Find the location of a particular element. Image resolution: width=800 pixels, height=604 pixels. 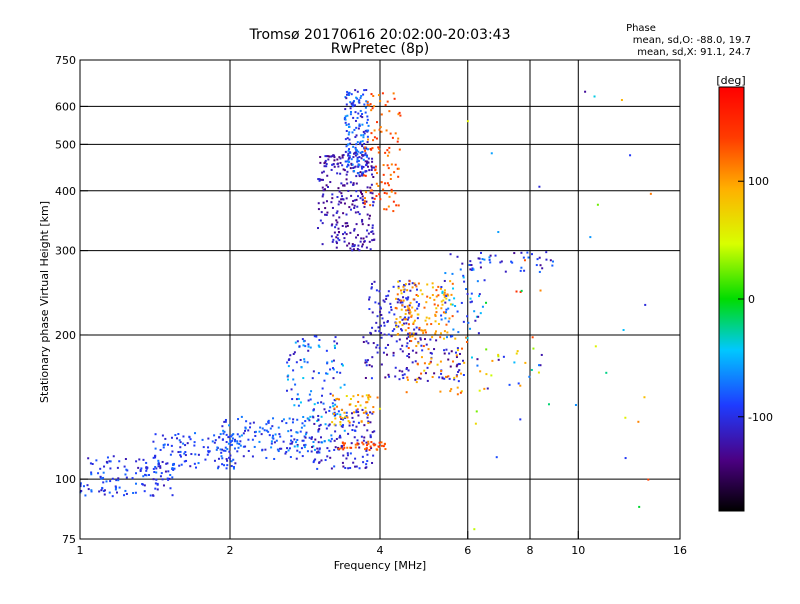

x-tick-label: 8 is located at coordinates (530, 550).